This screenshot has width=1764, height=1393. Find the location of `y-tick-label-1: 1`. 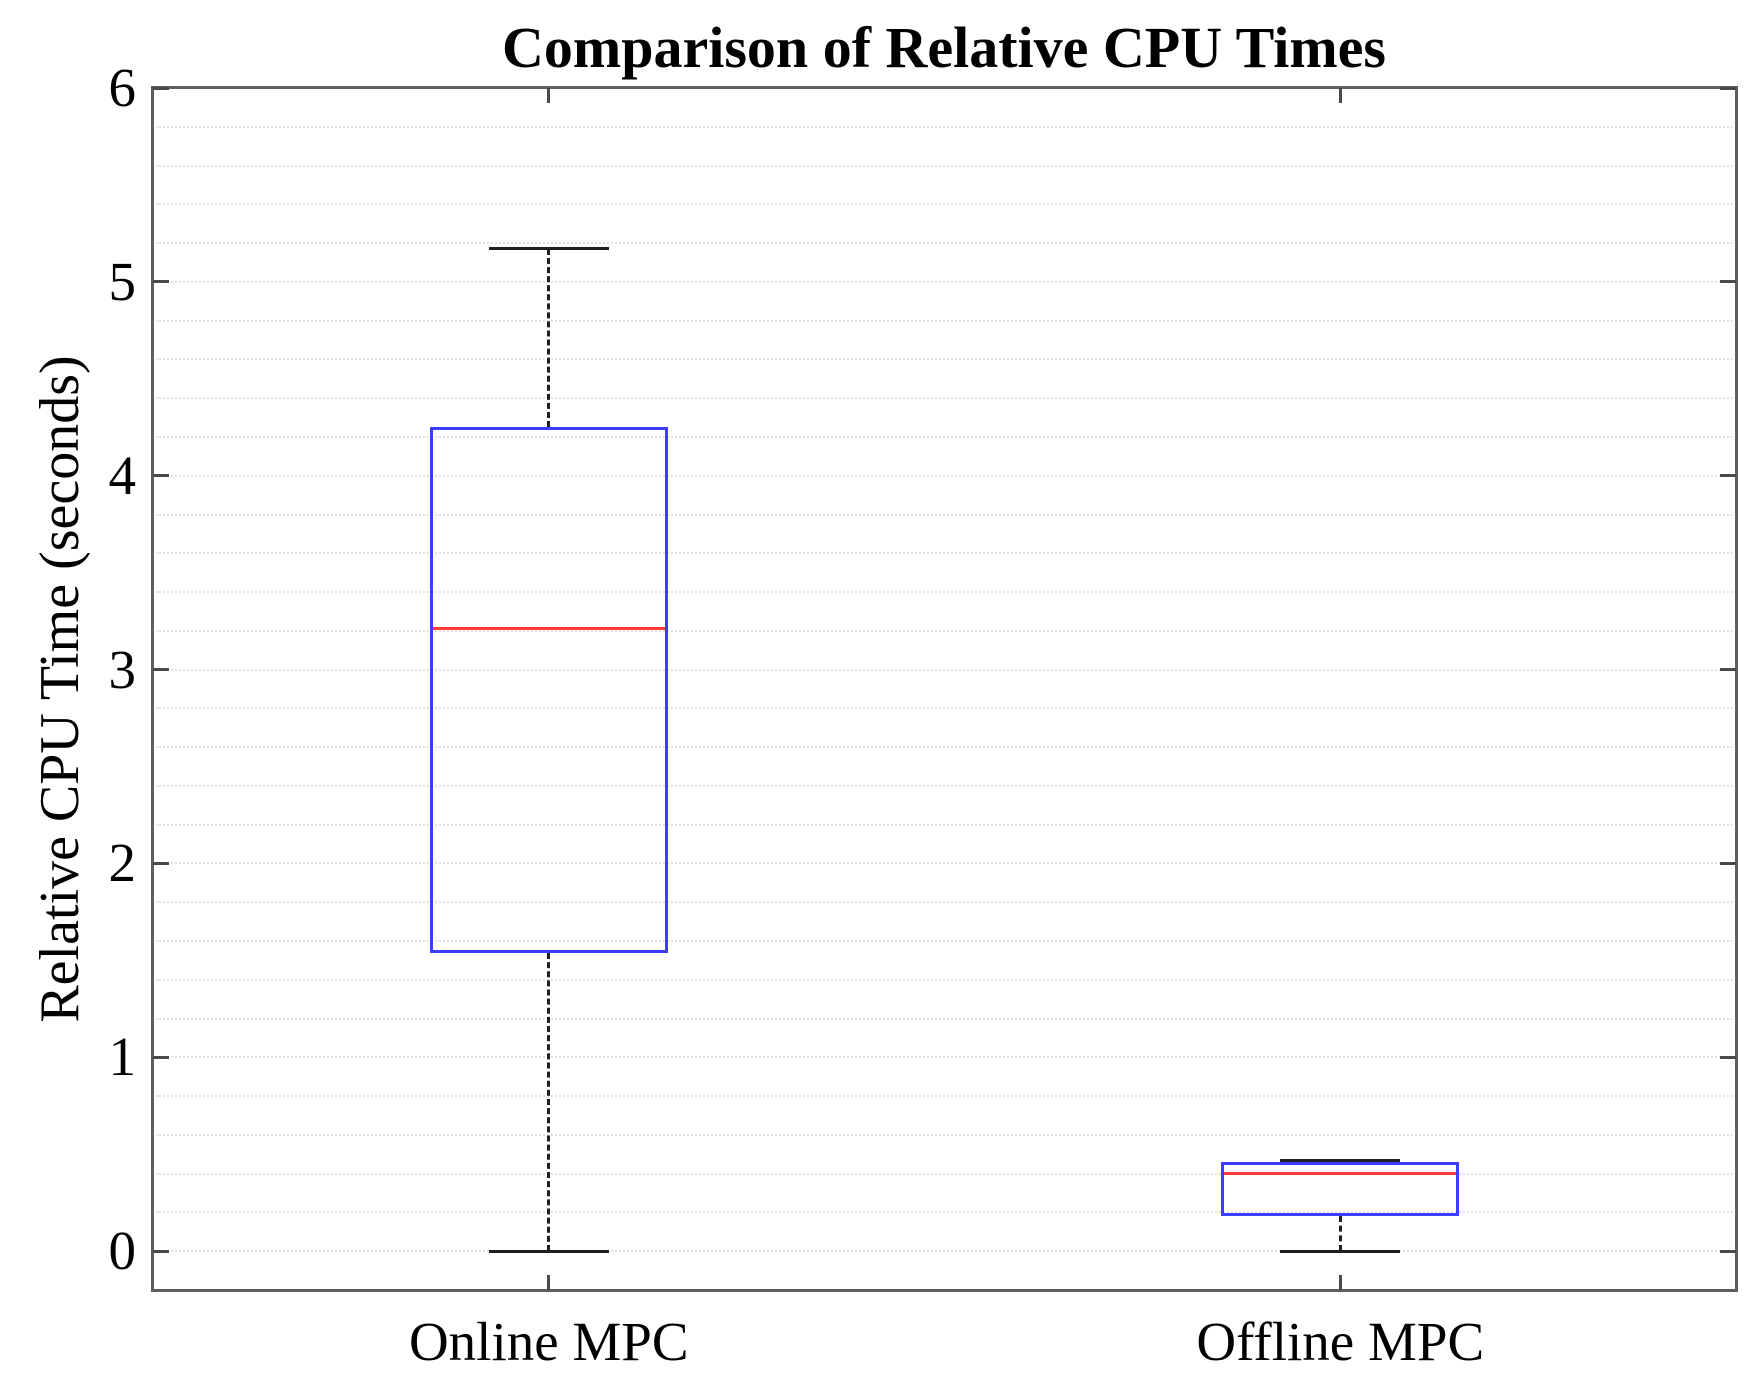

y-tick-label-1: 1 is located at coordinates (122, 1057).